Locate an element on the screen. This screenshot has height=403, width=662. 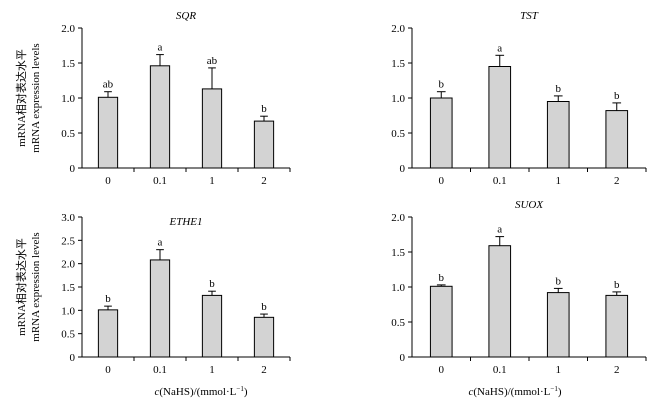
ylabel-en-top: mRNA expression levels is located at coordinates (36, 97).